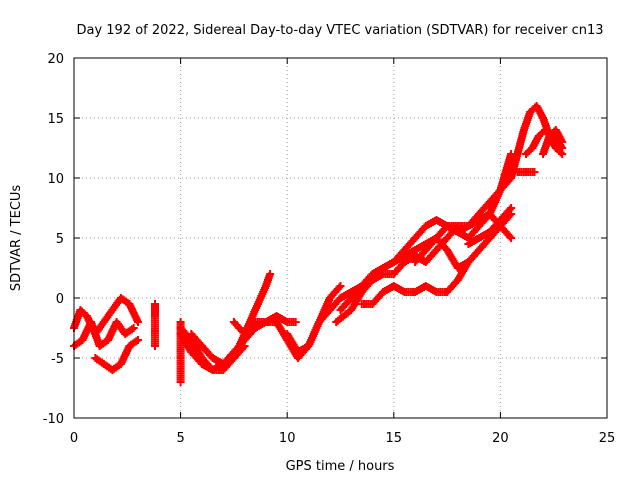 This screenshot has width=640, height=480. I want to click on x-tick-label: 0, so click(74, 438).